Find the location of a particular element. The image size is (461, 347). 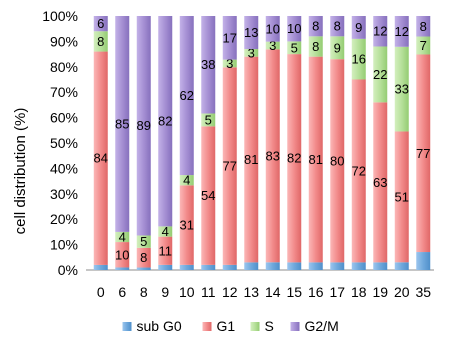

data-label: 72 is located at coordinates (359, 170).